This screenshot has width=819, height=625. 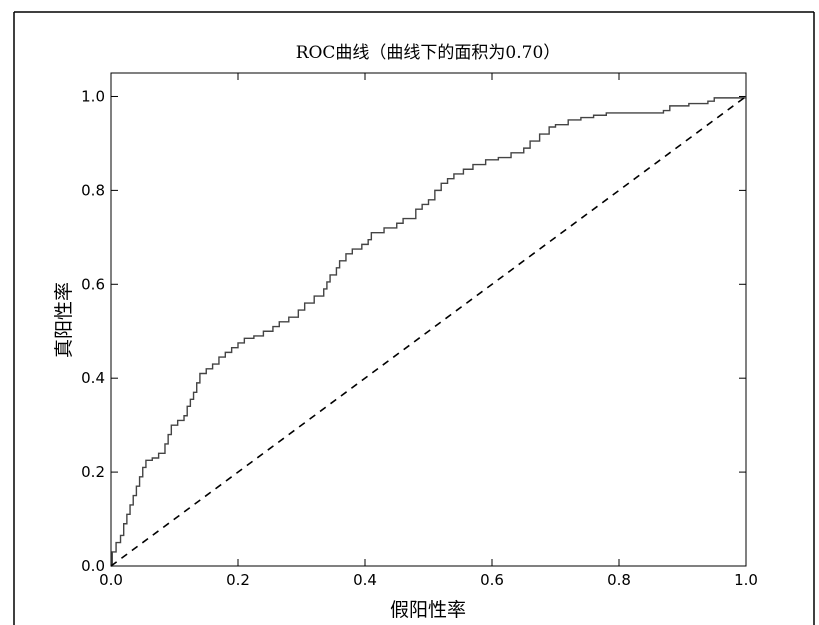 What do you see at coordinates (93, 378) in the screenshot?
I see `y-tick-label: 0.4` at bounding box center [93, 378].